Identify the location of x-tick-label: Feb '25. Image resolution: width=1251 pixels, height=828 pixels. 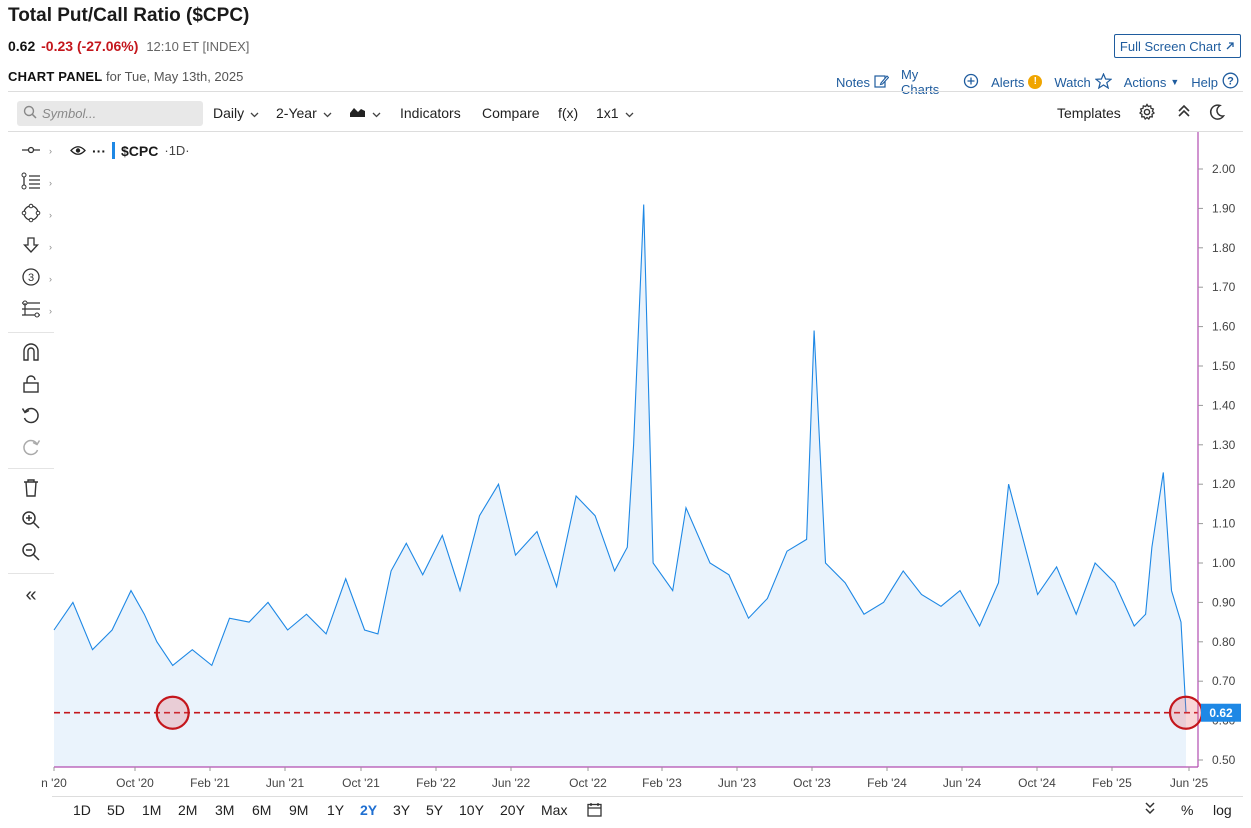
(1112, 783).